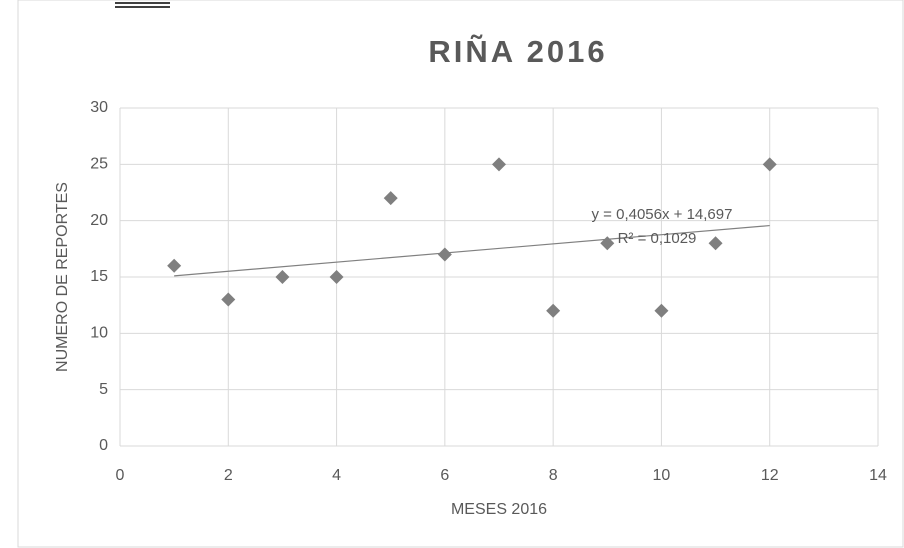 The image size is (904, 548). What do you see at coordinates (472, 250) in the screenshot?
I see `trendline` at bounding box center [472, 250].